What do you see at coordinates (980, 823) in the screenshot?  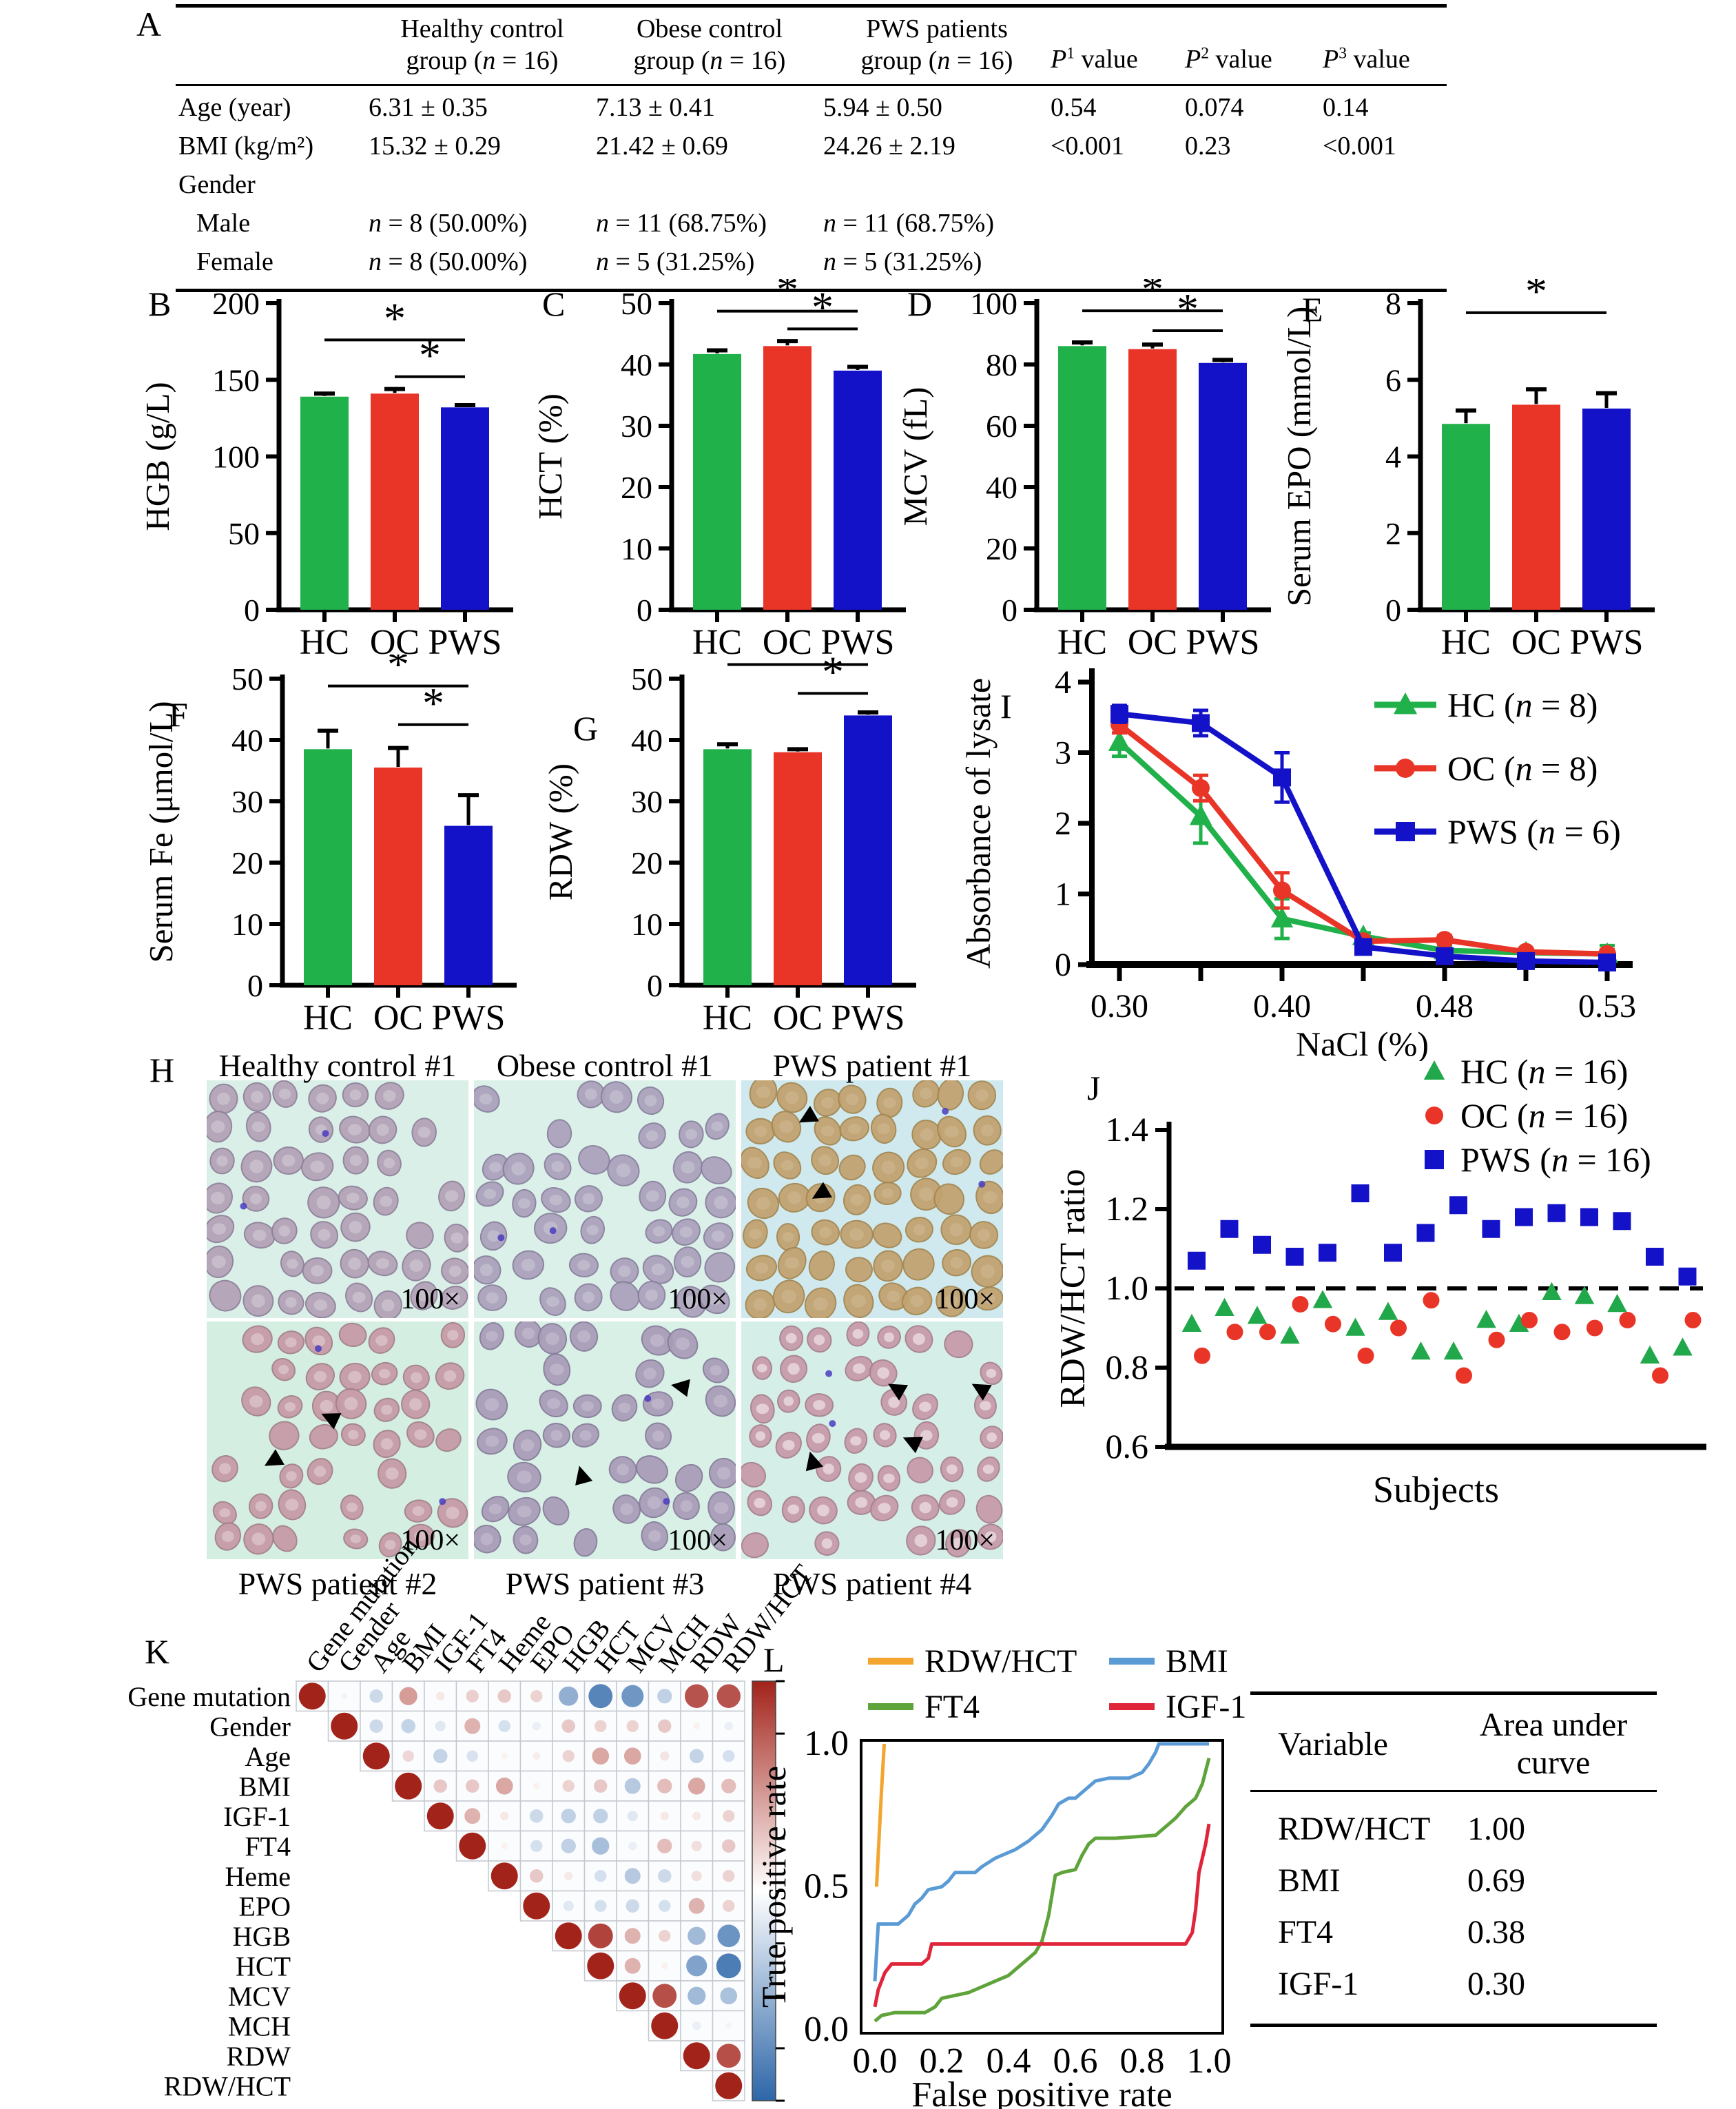 I see `y-axis-label: Absorbance of lysate` at bounding box center [980, 823].